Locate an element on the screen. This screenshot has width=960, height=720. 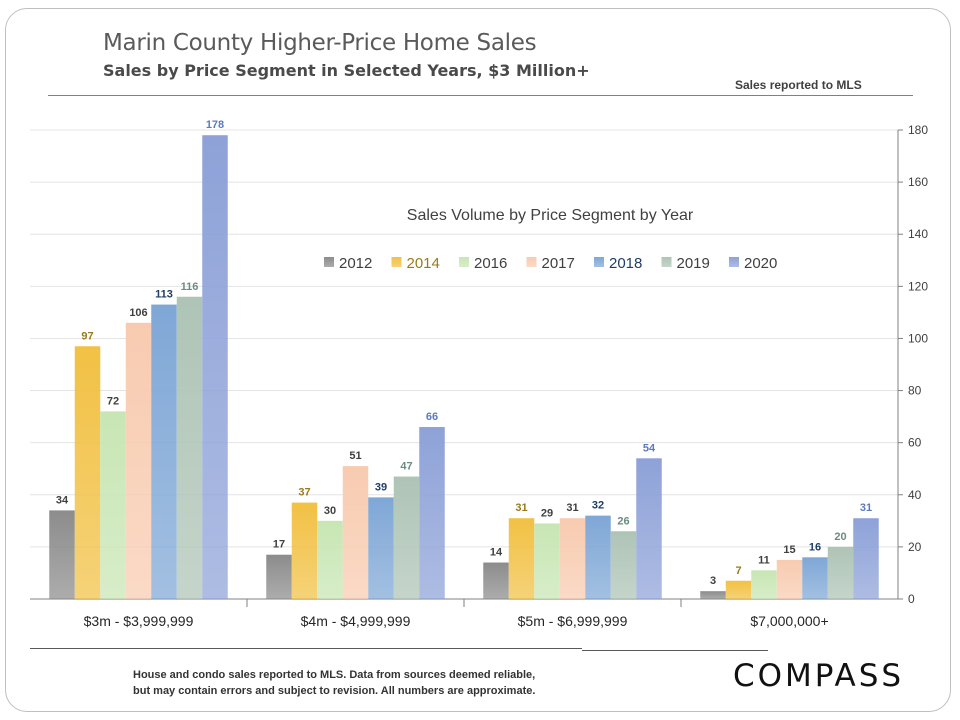
data-label: 29 is located at coordinates (547, 513).